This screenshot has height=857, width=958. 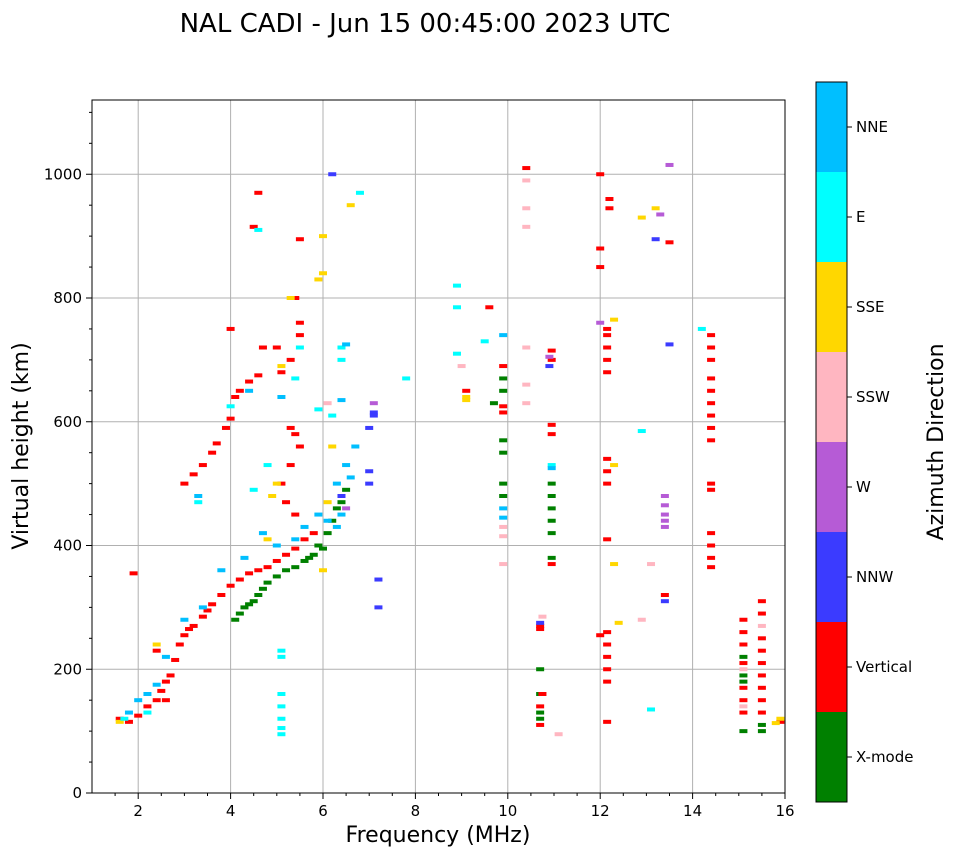 I want to click on y-tick-label-2: 400, so click(x=67, y=546).